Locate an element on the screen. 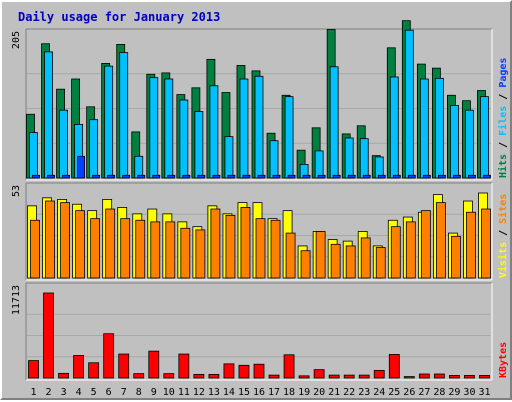 Image resolution: width=512 pixels, height=402 pixels. x-tick-label-day-18: 18 is located at coordinates (289, 392).